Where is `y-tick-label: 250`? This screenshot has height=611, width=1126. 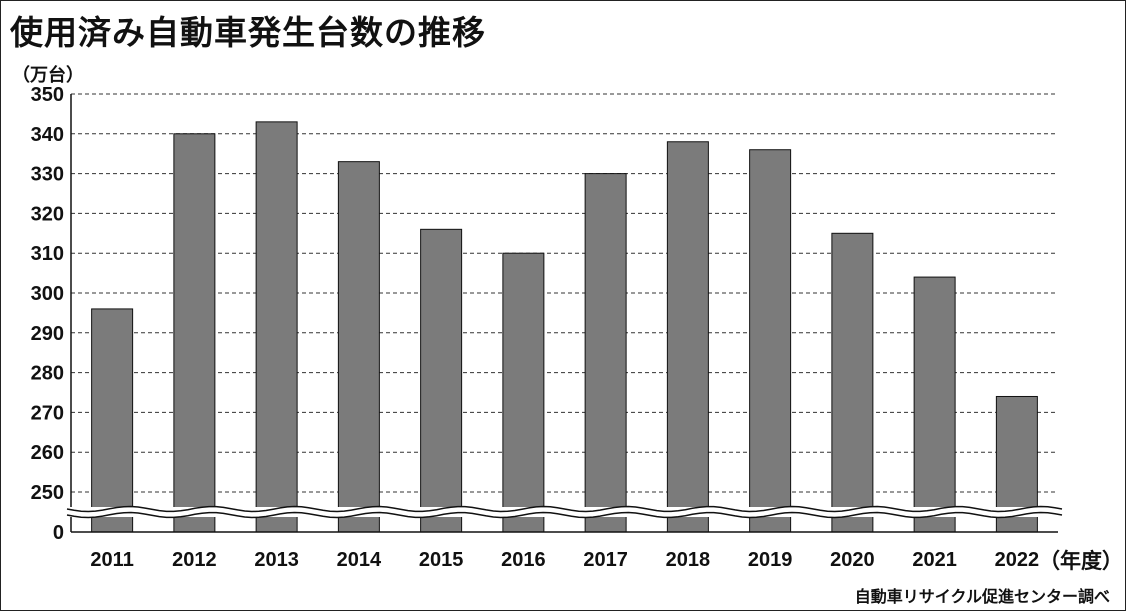
y-tick-label: 250 is located at coordinates (47, 493).